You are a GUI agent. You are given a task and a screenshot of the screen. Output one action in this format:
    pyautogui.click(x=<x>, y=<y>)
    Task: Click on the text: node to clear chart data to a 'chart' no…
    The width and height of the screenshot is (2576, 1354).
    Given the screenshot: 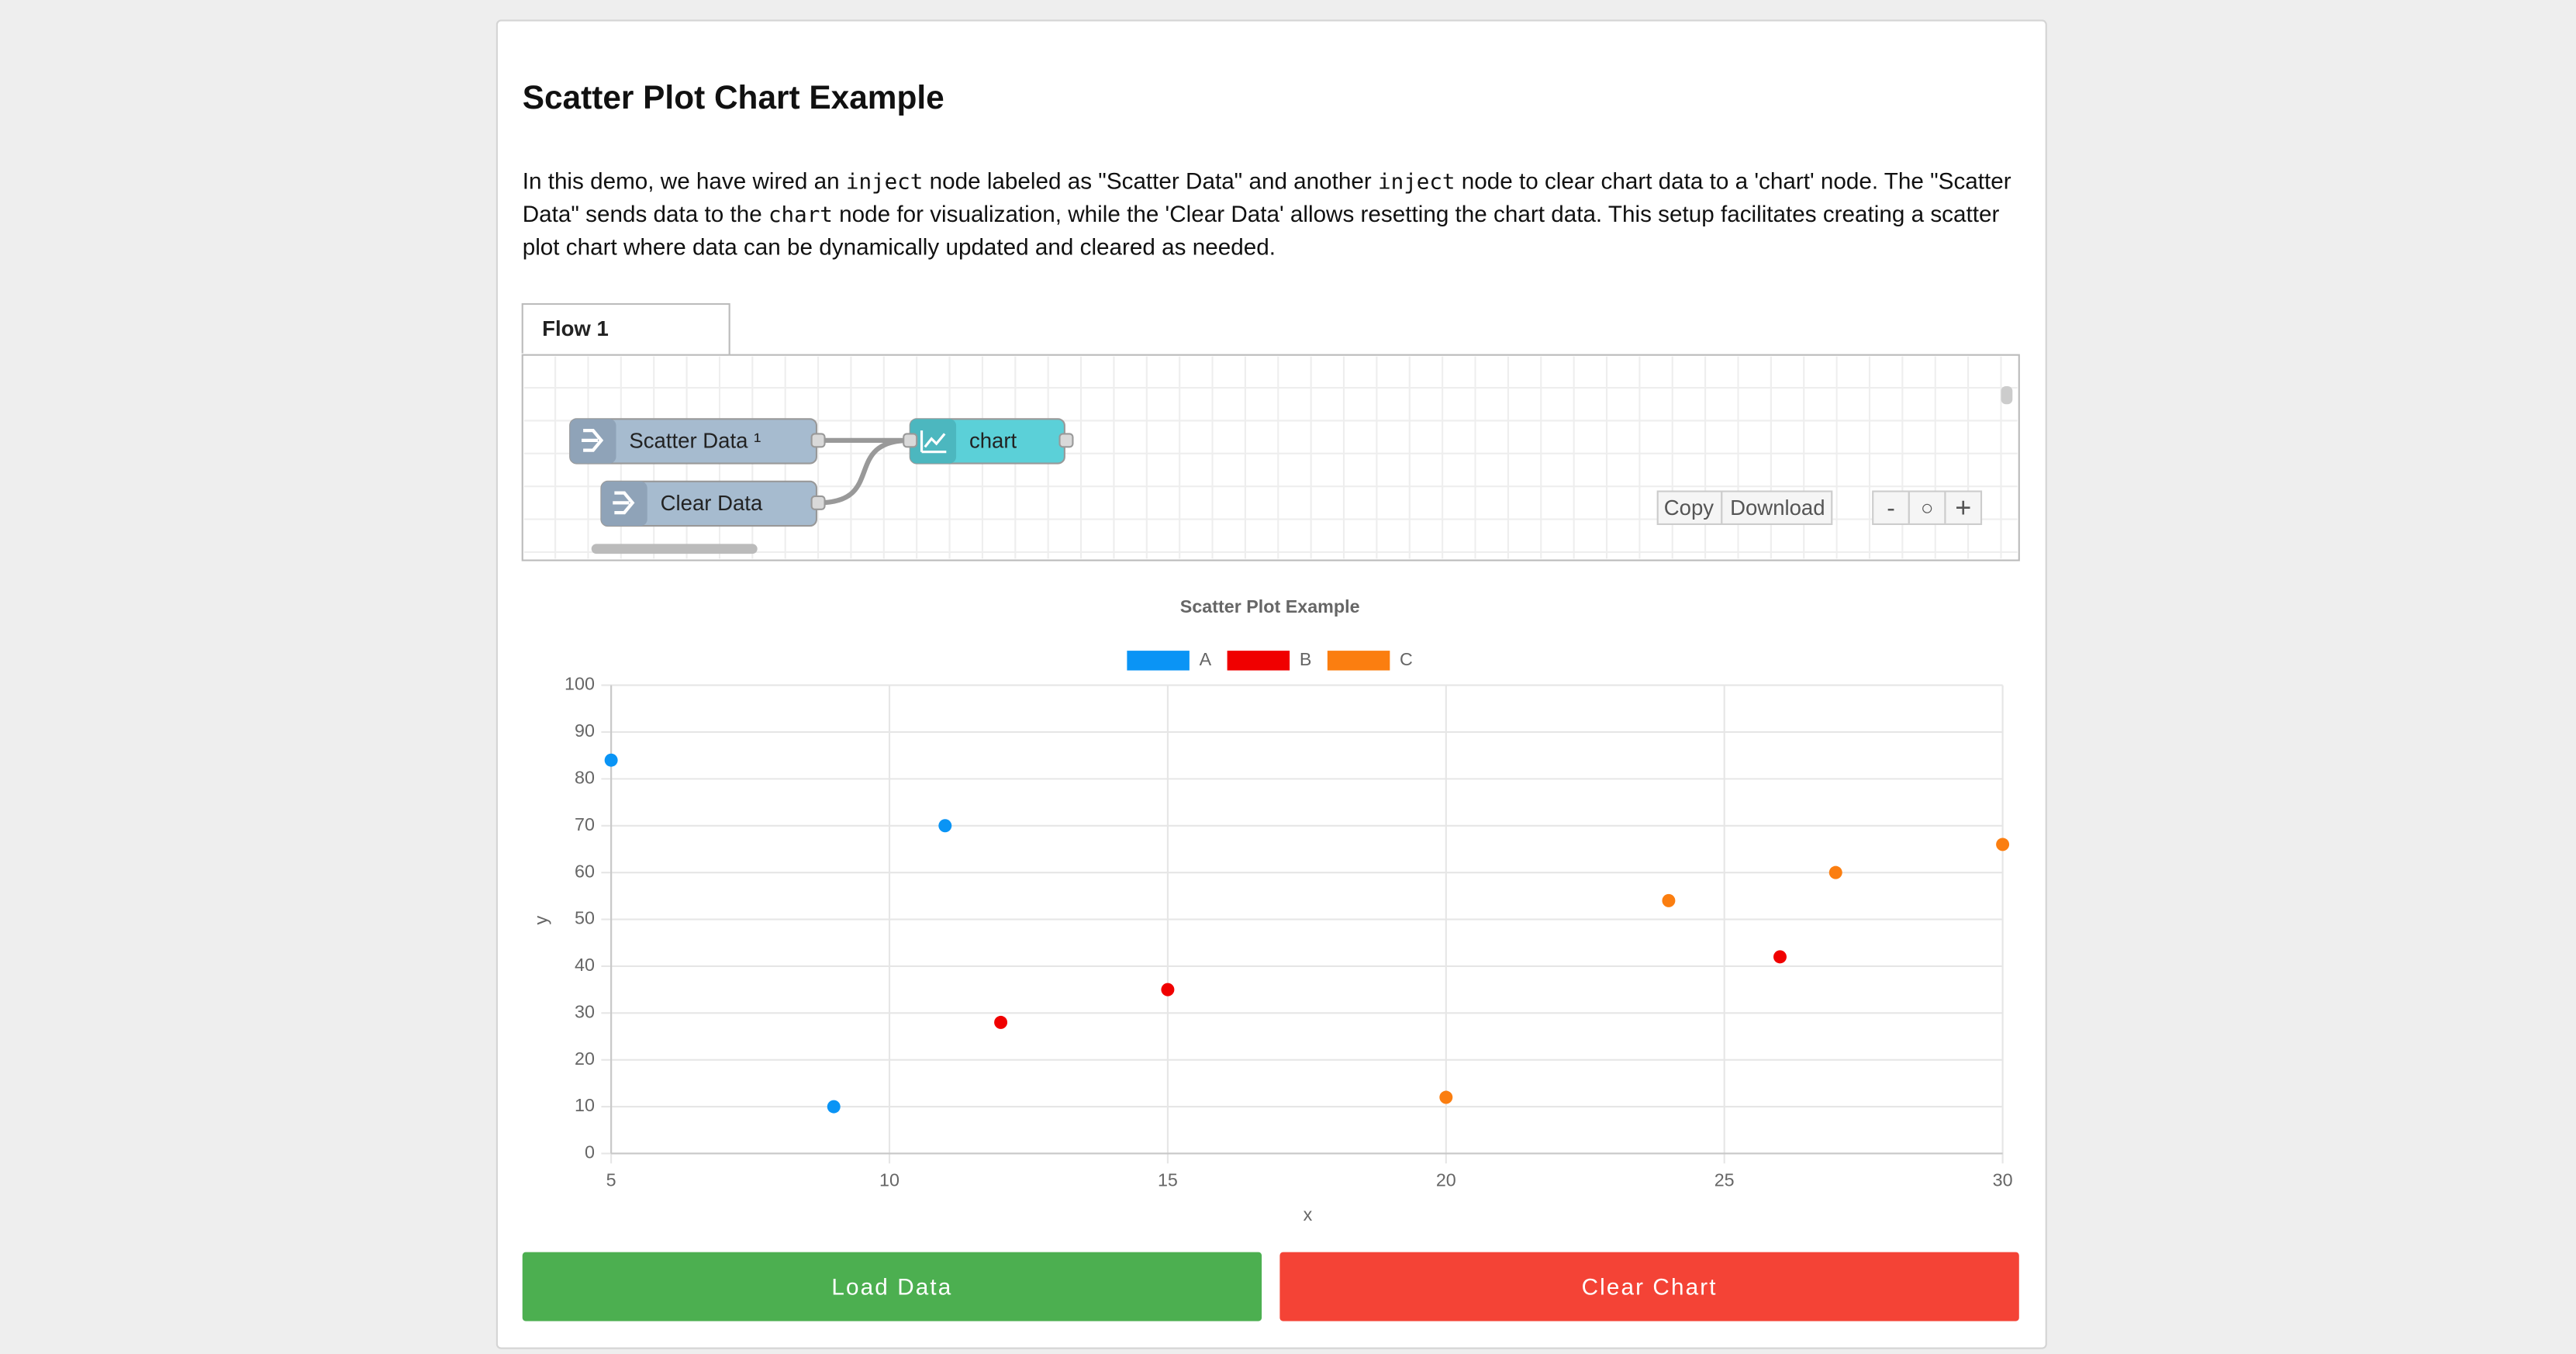 What is the action you would take?
    pyautogui.click(x=1266, y=198)
    